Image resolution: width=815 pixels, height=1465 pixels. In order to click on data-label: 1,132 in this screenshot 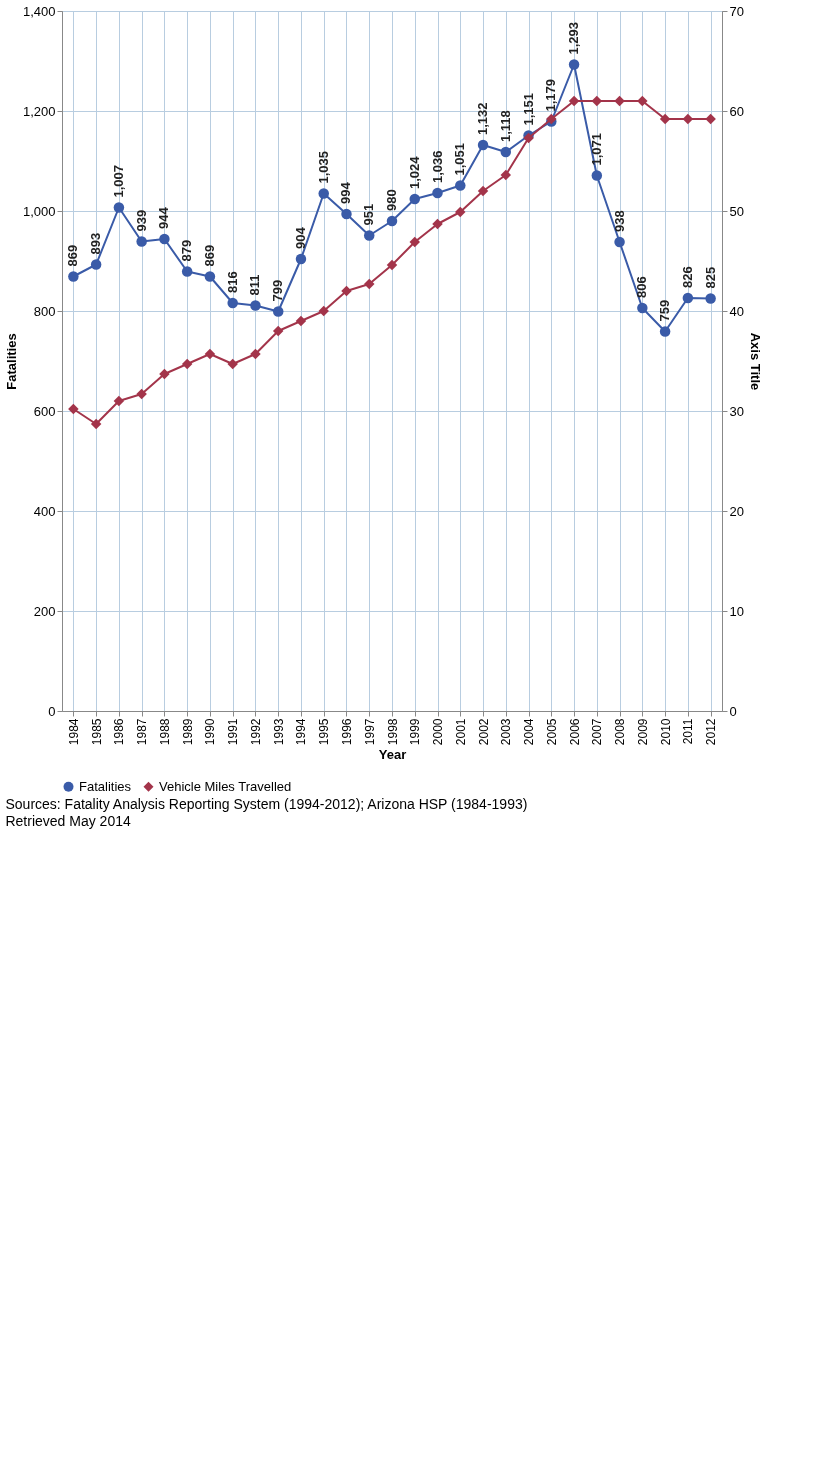, I will do `click(483, 118)`.